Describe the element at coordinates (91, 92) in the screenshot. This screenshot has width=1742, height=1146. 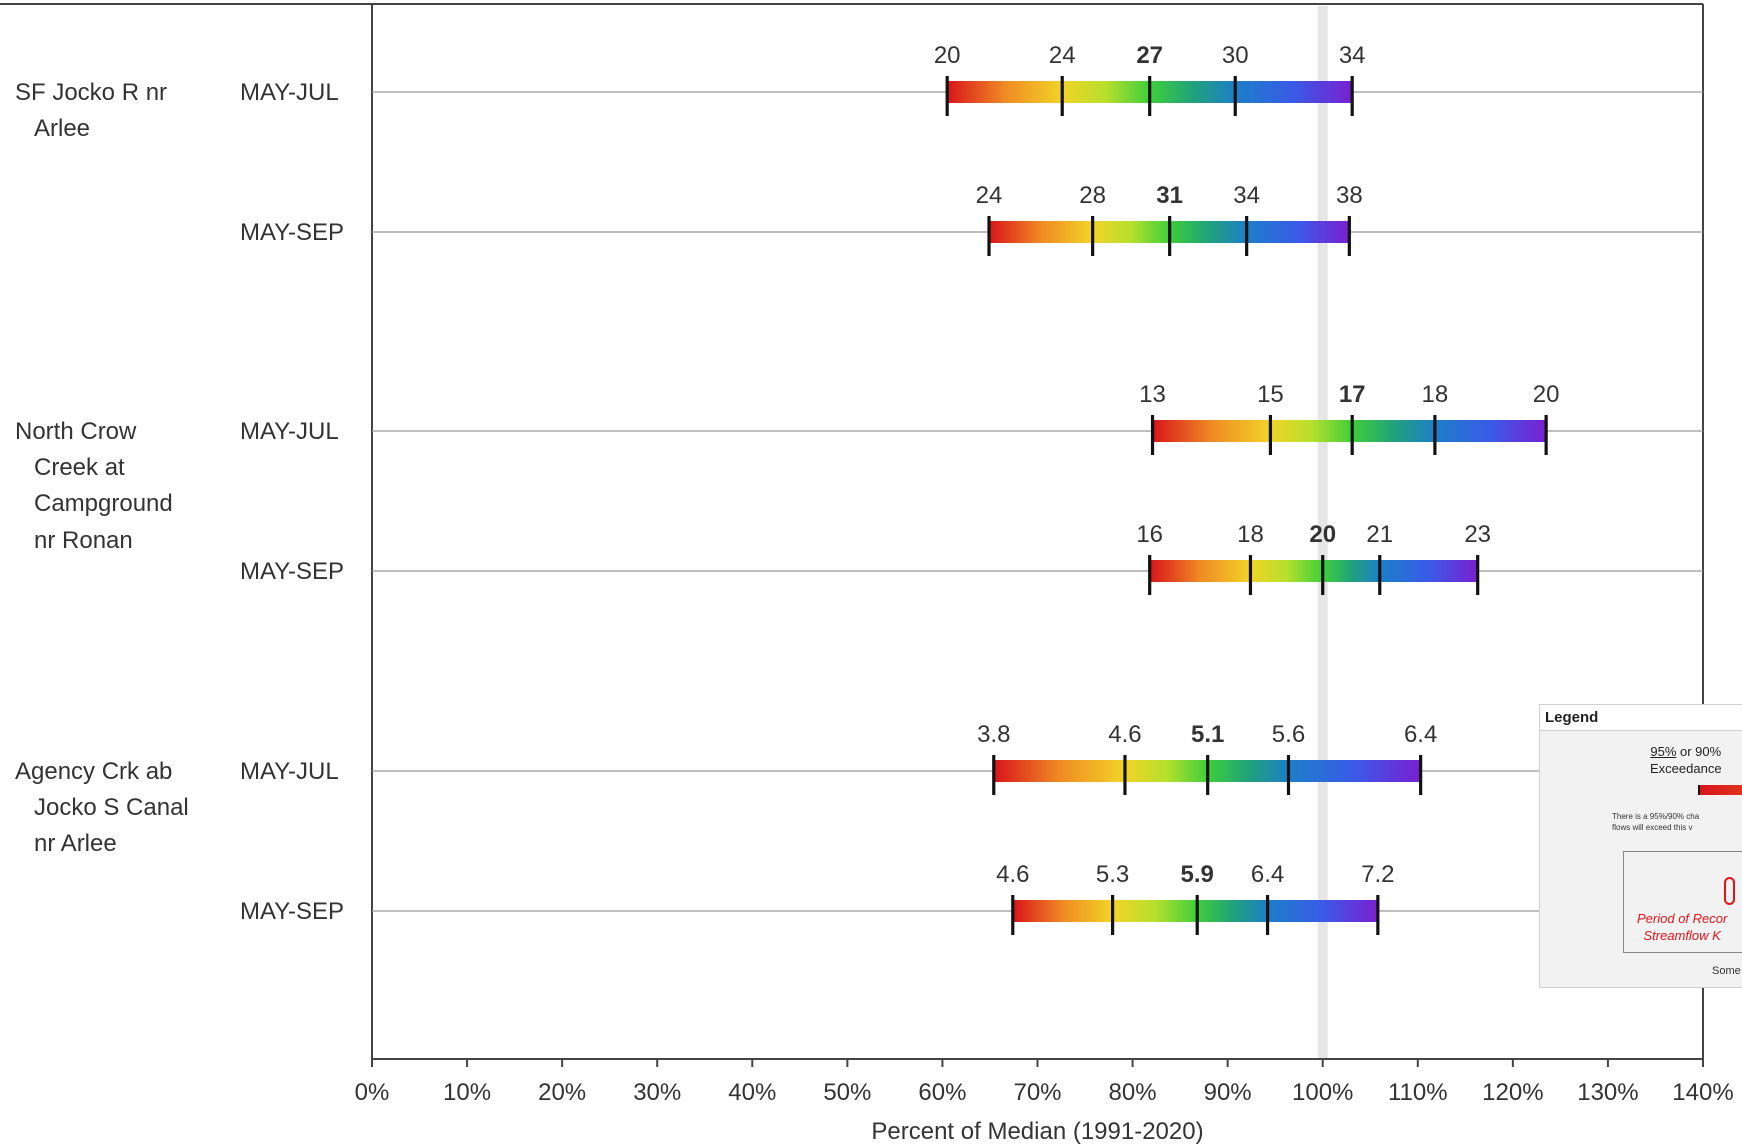
I see `station-name-line: SF Jocko R nr` at that location.